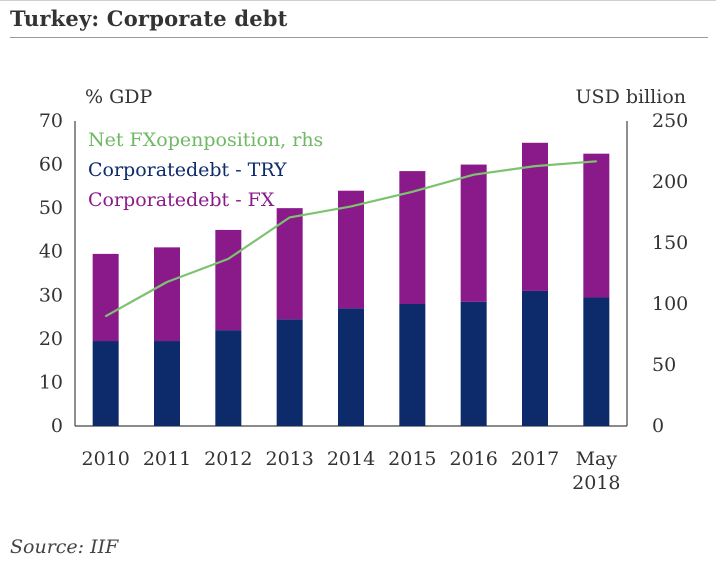 This screenshot has width=716, height=568. I want to click on right-tick-label: 100, so click(670, 304).